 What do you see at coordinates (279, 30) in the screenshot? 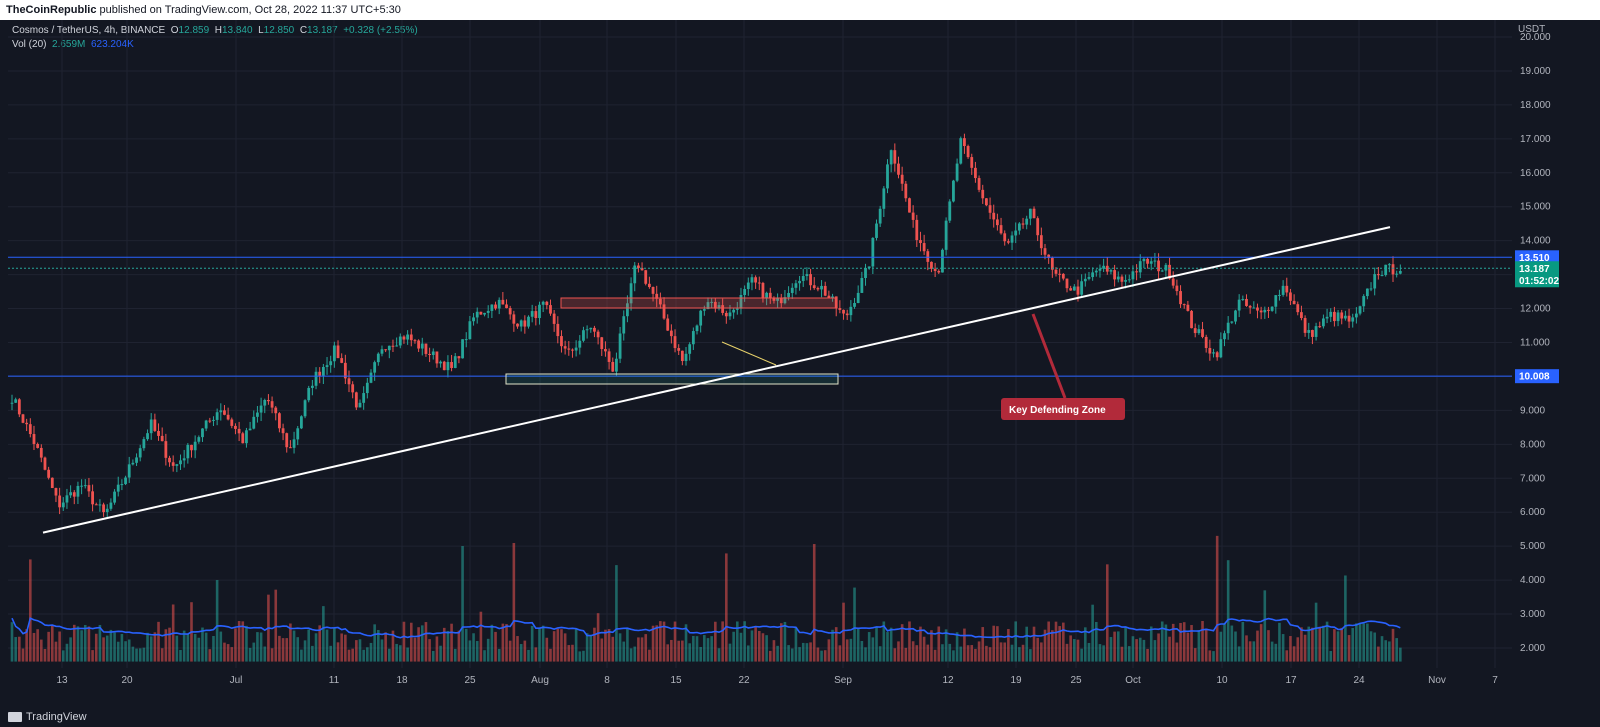
I see `low-value: 12.850` at bounding box center [279, 30].